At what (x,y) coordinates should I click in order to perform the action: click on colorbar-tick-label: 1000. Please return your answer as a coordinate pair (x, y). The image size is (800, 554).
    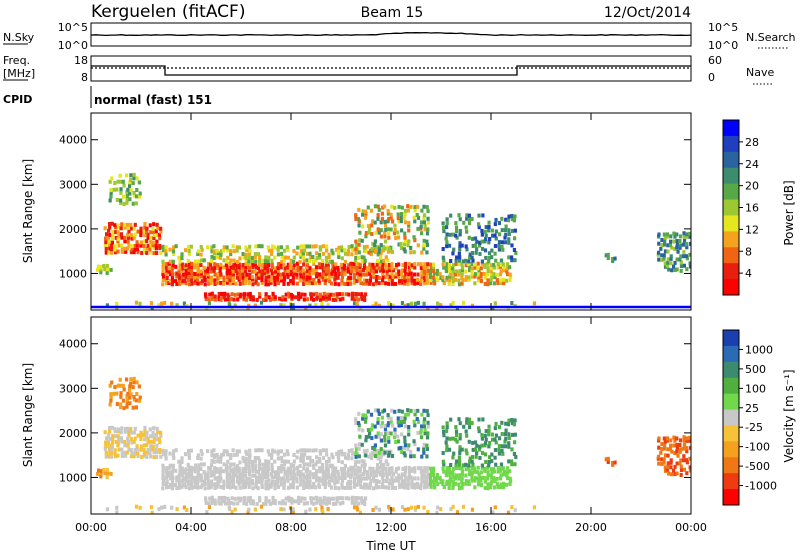
    Looking at the image, I should click on (759, 349).